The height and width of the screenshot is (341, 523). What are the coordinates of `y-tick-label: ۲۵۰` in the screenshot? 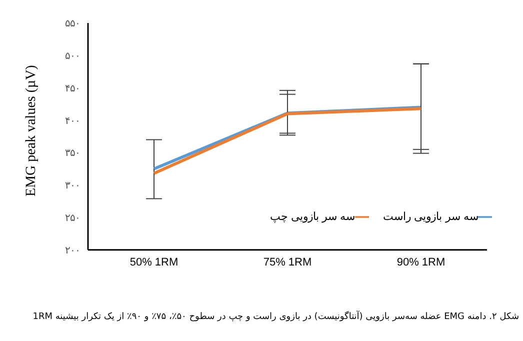 It's located at (72, 218).